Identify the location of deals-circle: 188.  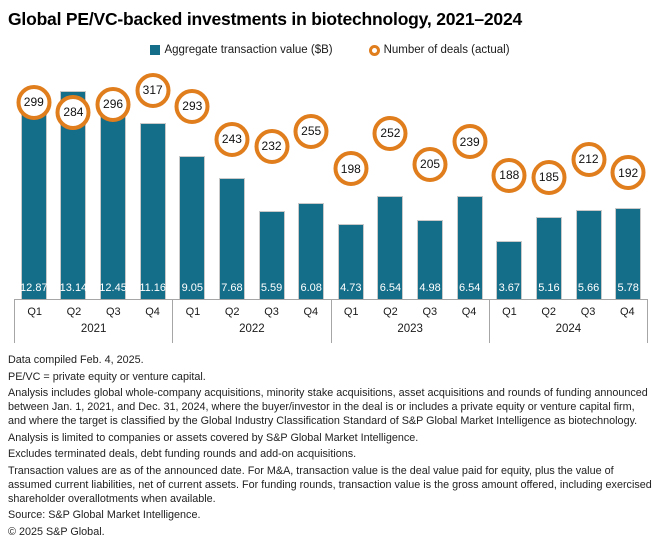
(509, 175).